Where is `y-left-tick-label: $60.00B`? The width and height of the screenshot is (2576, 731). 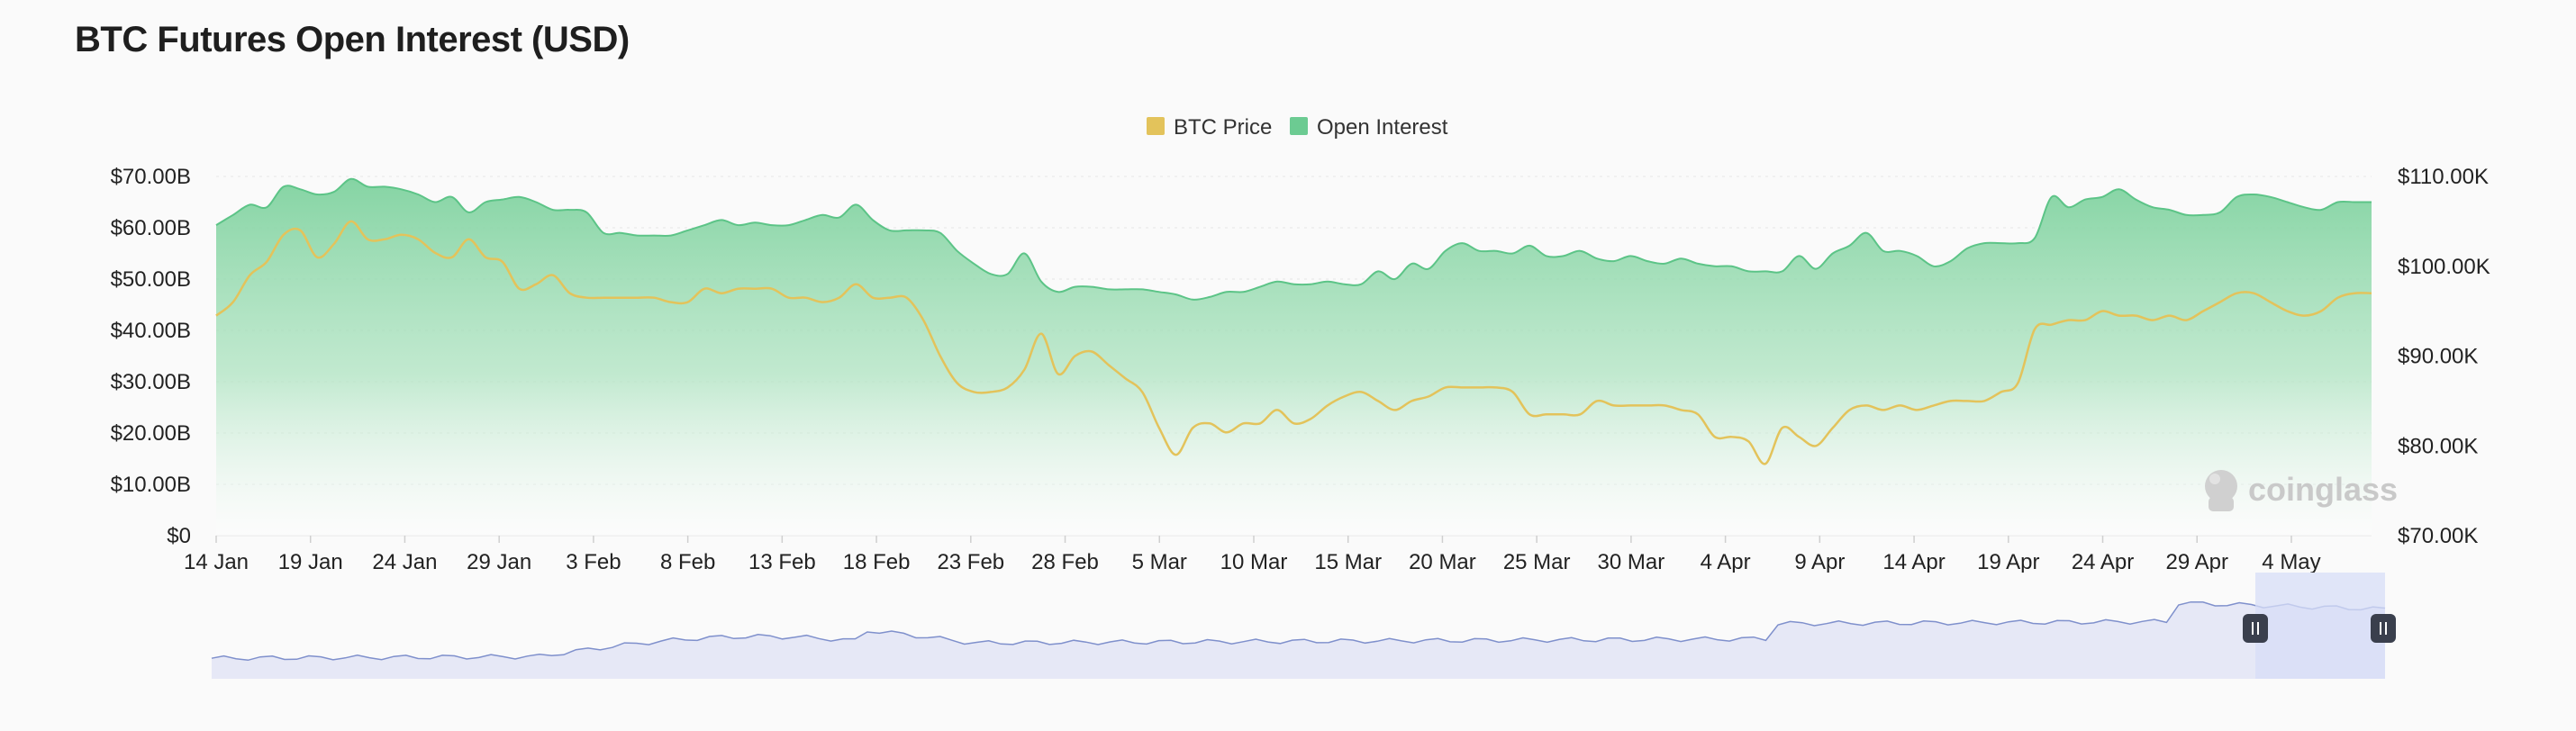 y-left-tick-label: $60.00B is located at coordinates (151, 228).